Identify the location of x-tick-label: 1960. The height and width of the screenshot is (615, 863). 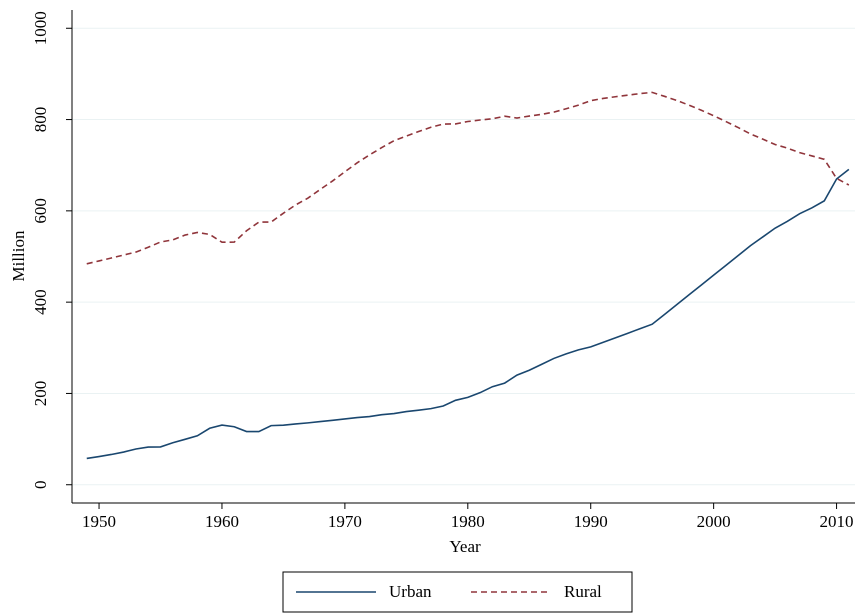
(222, 521).